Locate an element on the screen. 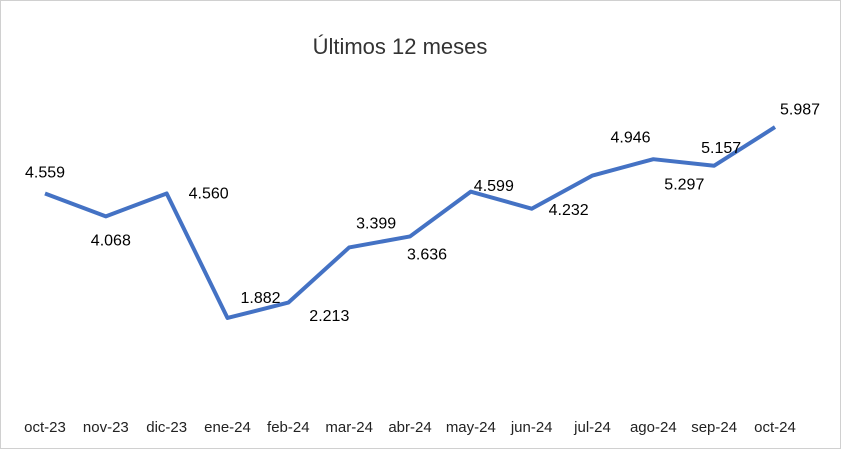  x-tick-label: mar-24 is located at coordinates (349, 427).